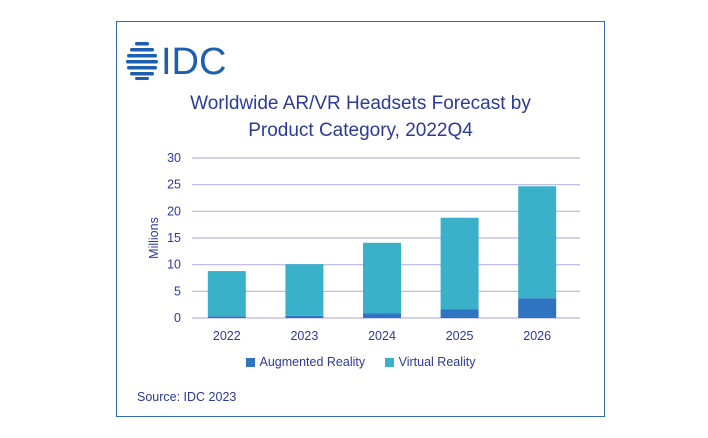  Describe the element at coordinates (537, 336) in the screenshot. I see `x-tick-label: 2026` at that location.